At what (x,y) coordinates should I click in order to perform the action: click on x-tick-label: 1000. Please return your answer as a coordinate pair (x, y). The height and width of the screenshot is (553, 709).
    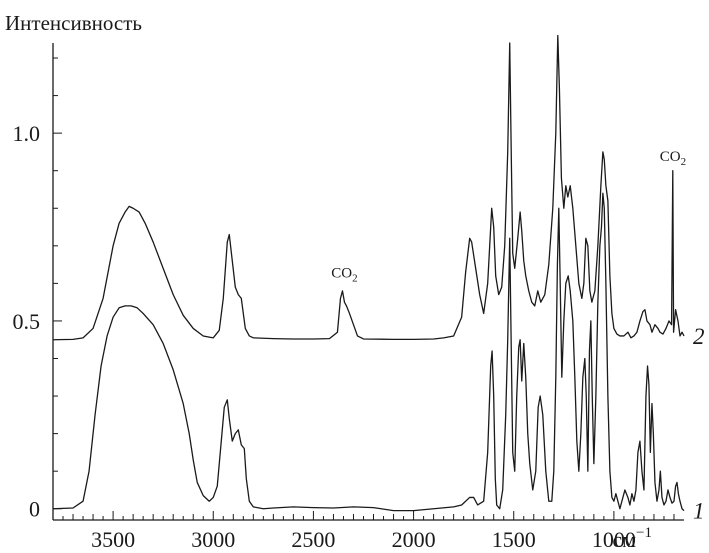
    Looking at the image, I should click on (614, 539).